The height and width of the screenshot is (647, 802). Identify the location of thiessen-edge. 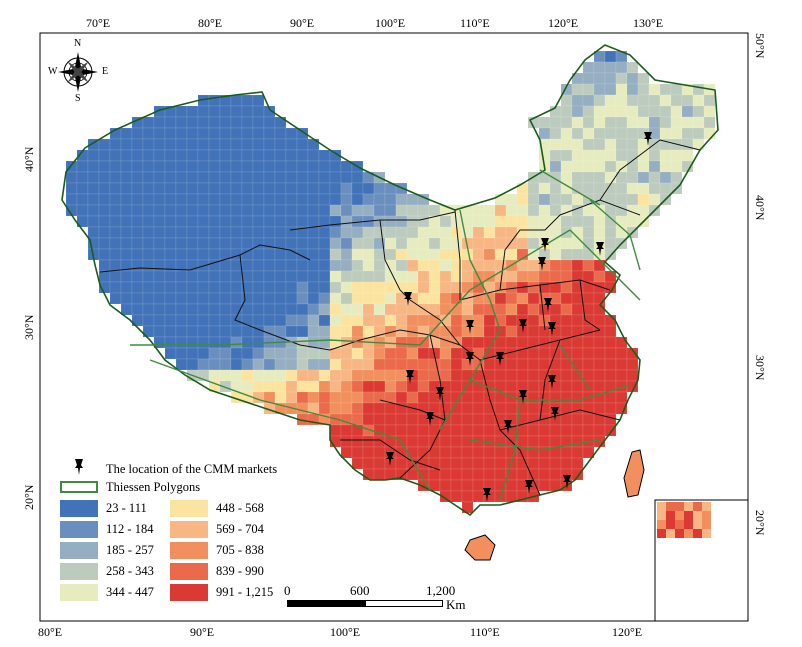
(605, 265).